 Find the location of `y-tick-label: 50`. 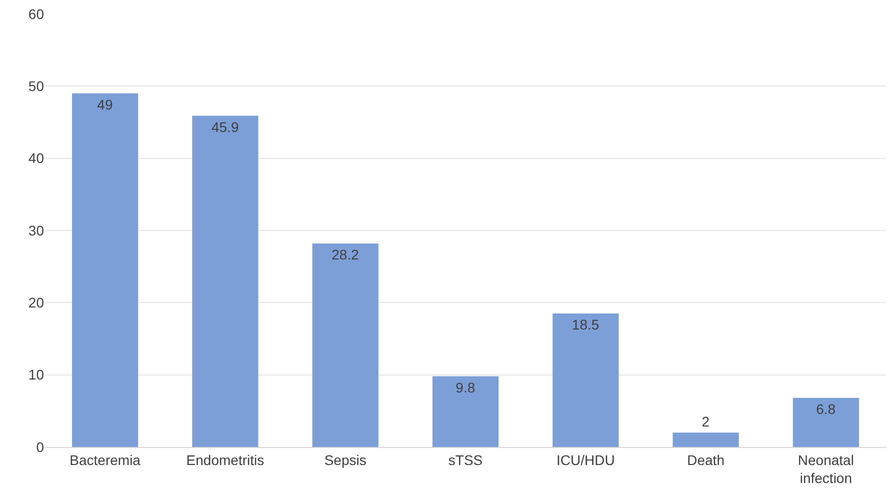

y-tick-label: 50 is located at coordinates (36, 86).